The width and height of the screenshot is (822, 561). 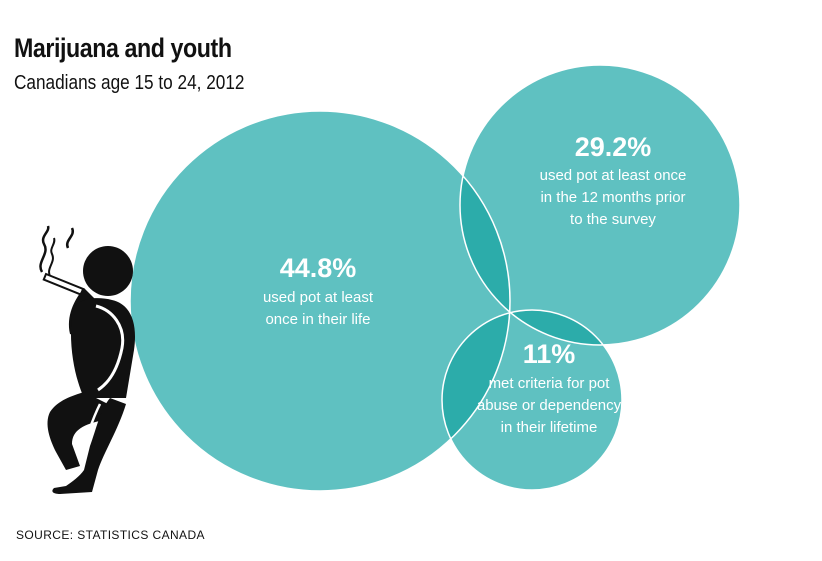 What do you see at coordinates (549, 405) in the screenshot?
I see `desc-abuse-line-2: abuse or dependency` at bounding box center [549, 405].